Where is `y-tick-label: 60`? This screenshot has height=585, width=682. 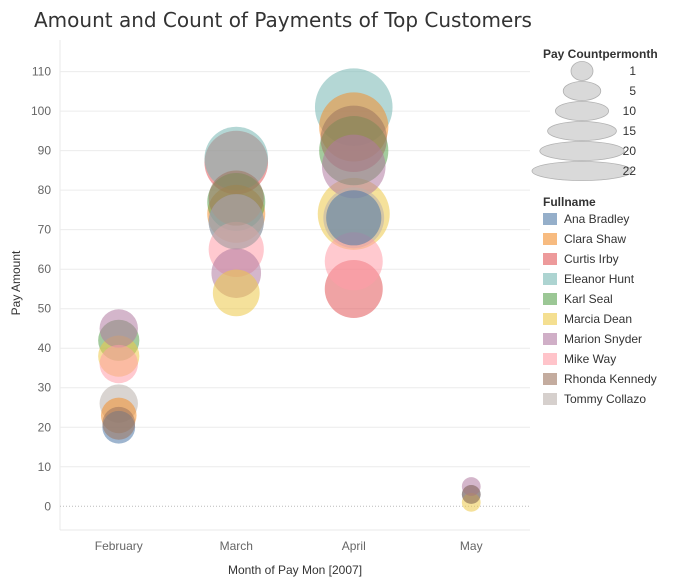 y-tick-label: 60 is located at coordinates (45, 269).